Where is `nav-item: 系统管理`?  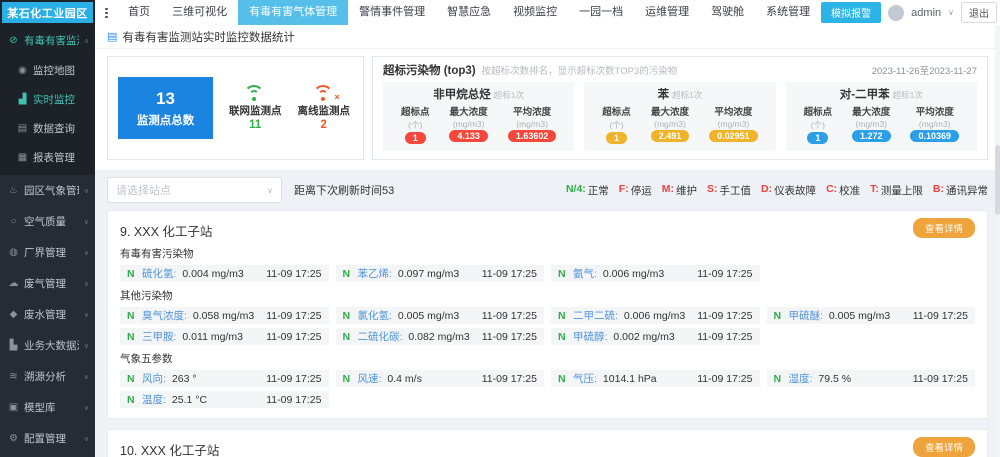 nav-item: 系统管理 is located at coordinates (788, 12).